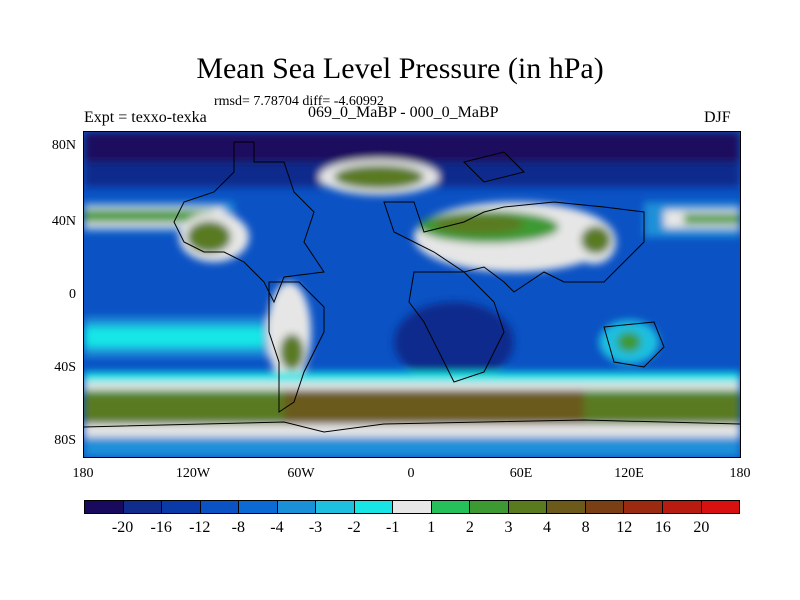 This screenshot has height=600, width=800. I want to click on colorbar-tick-label: -20, so click(122, 527).